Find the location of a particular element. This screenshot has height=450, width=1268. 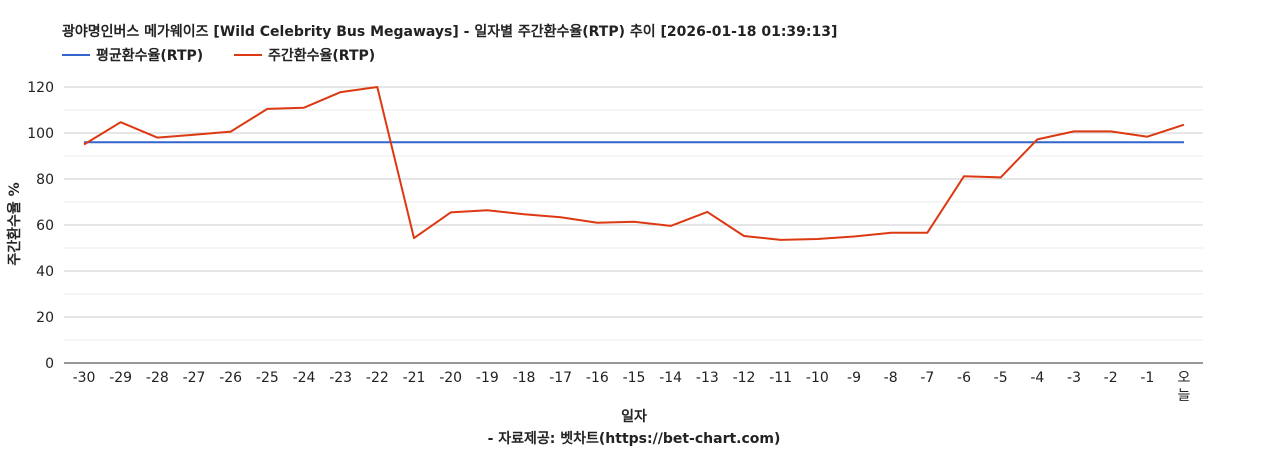

x-tick-label: 늘 is located at coordinates (1184, 396).